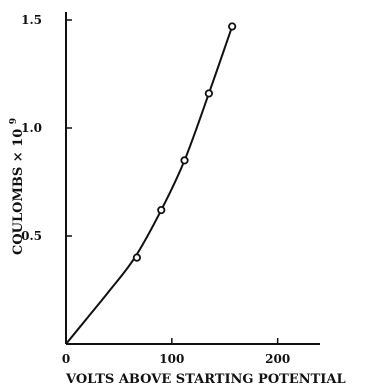 Image resolution: width=378 pixels, height=387 pixels. I want to click on y-axis-label: COULOMBS × 10 9, so click(17, 186).